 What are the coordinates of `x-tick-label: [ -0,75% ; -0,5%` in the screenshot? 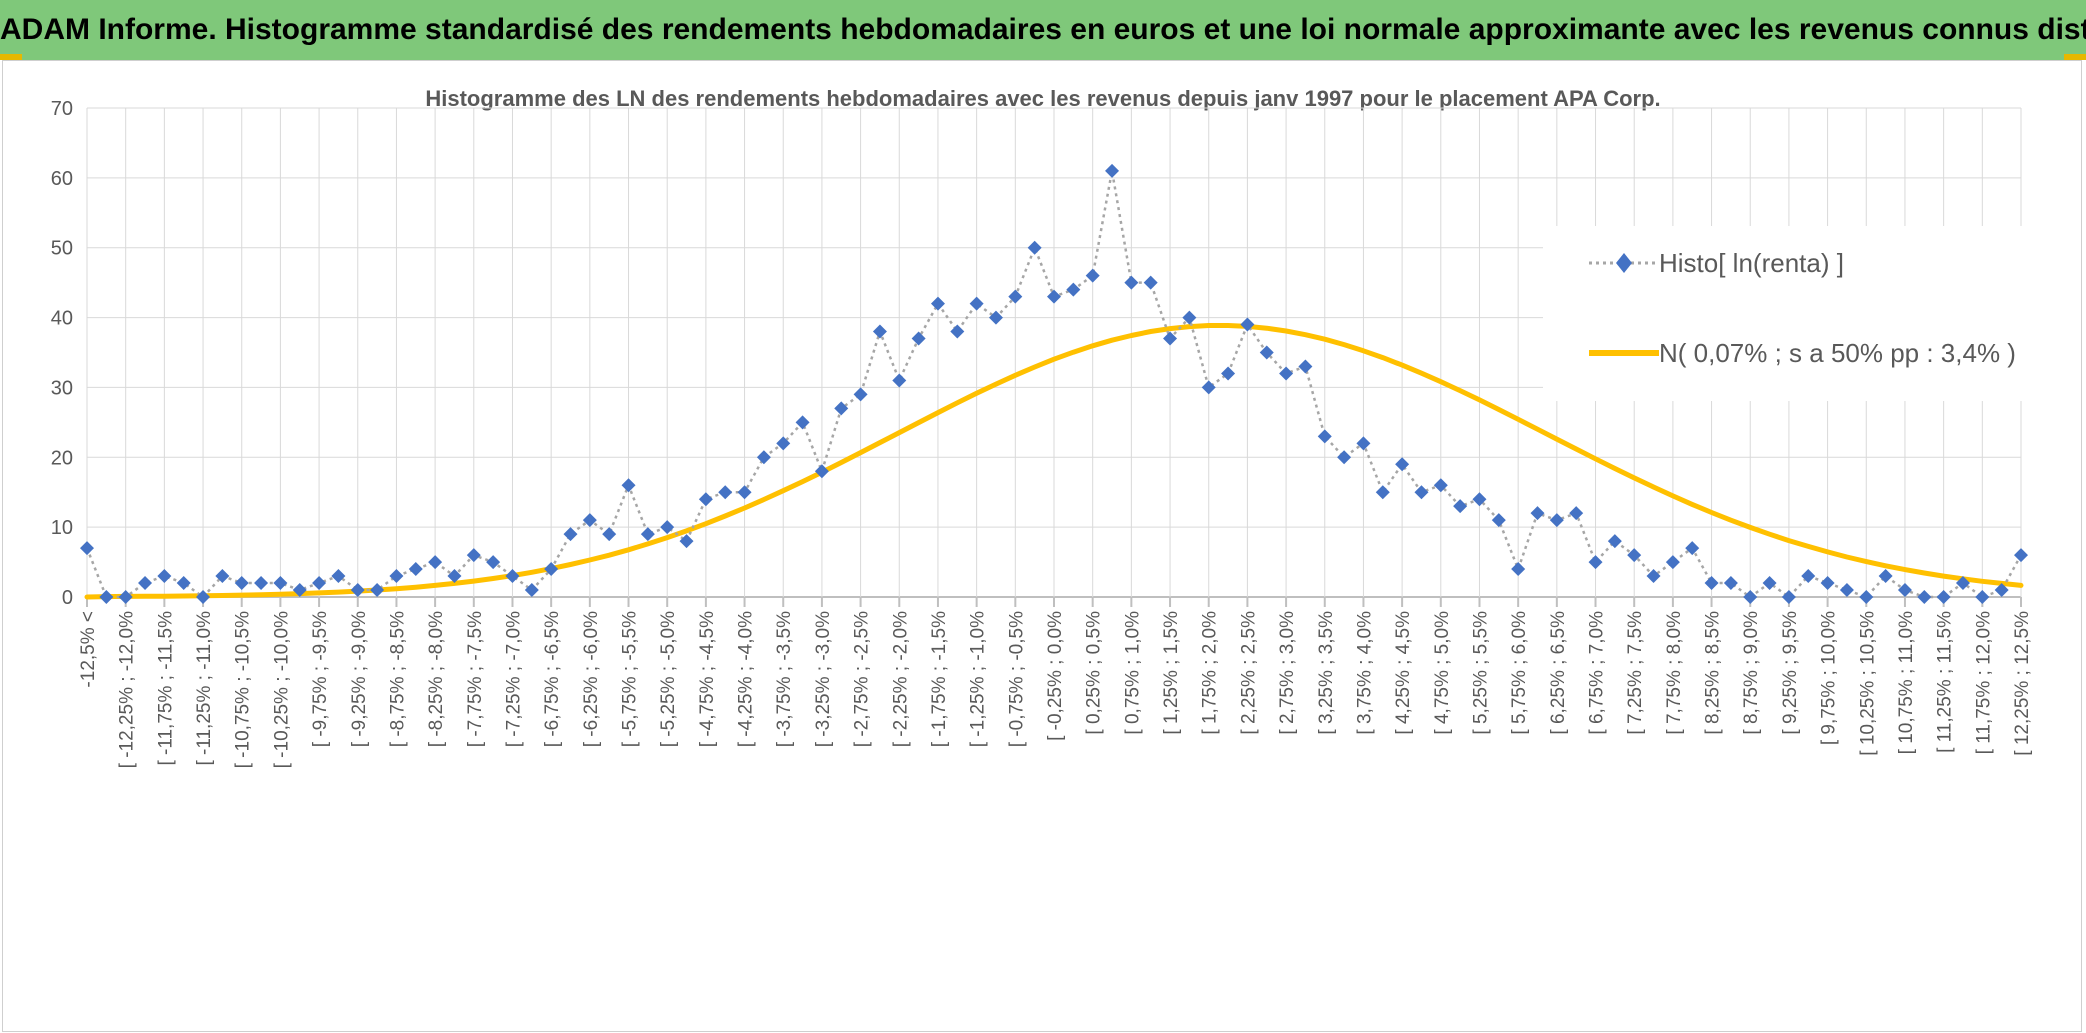 It's located at (1016, 679).